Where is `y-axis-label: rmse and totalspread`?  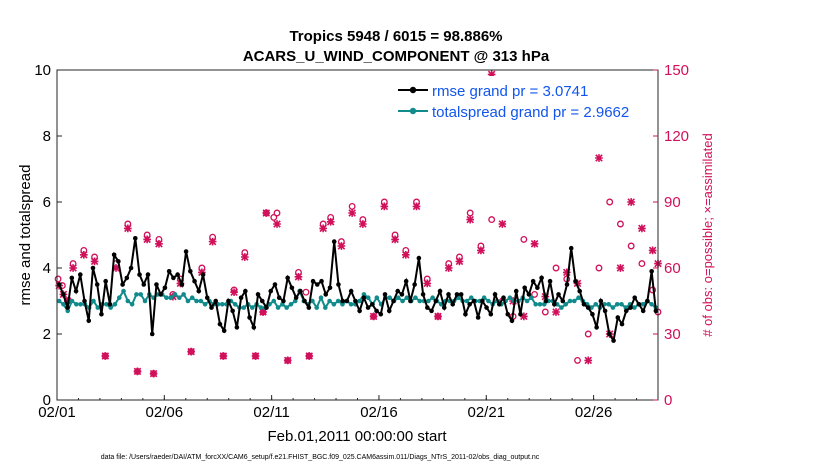 y-axis-label: rmse and totalspread is located at coordinates (25, 235).